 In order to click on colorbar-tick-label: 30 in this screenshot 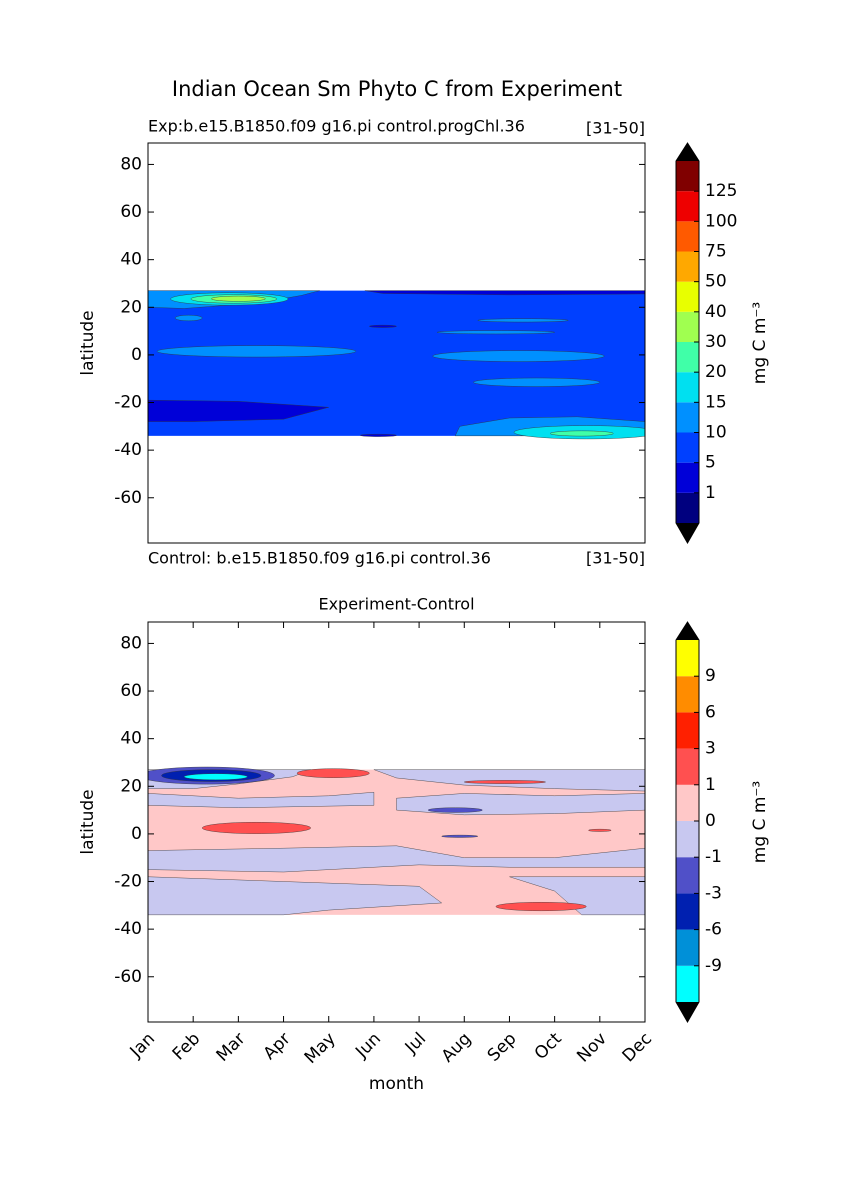, I will do `click(716, 342)`.